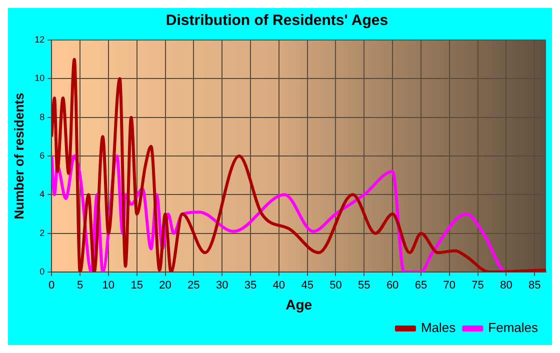 Image resolution: width=560 pixels, height=353 pixels. Describe the element at coordinates (438, 328) in the screenshot. I see `legend-label: Males` at that location.